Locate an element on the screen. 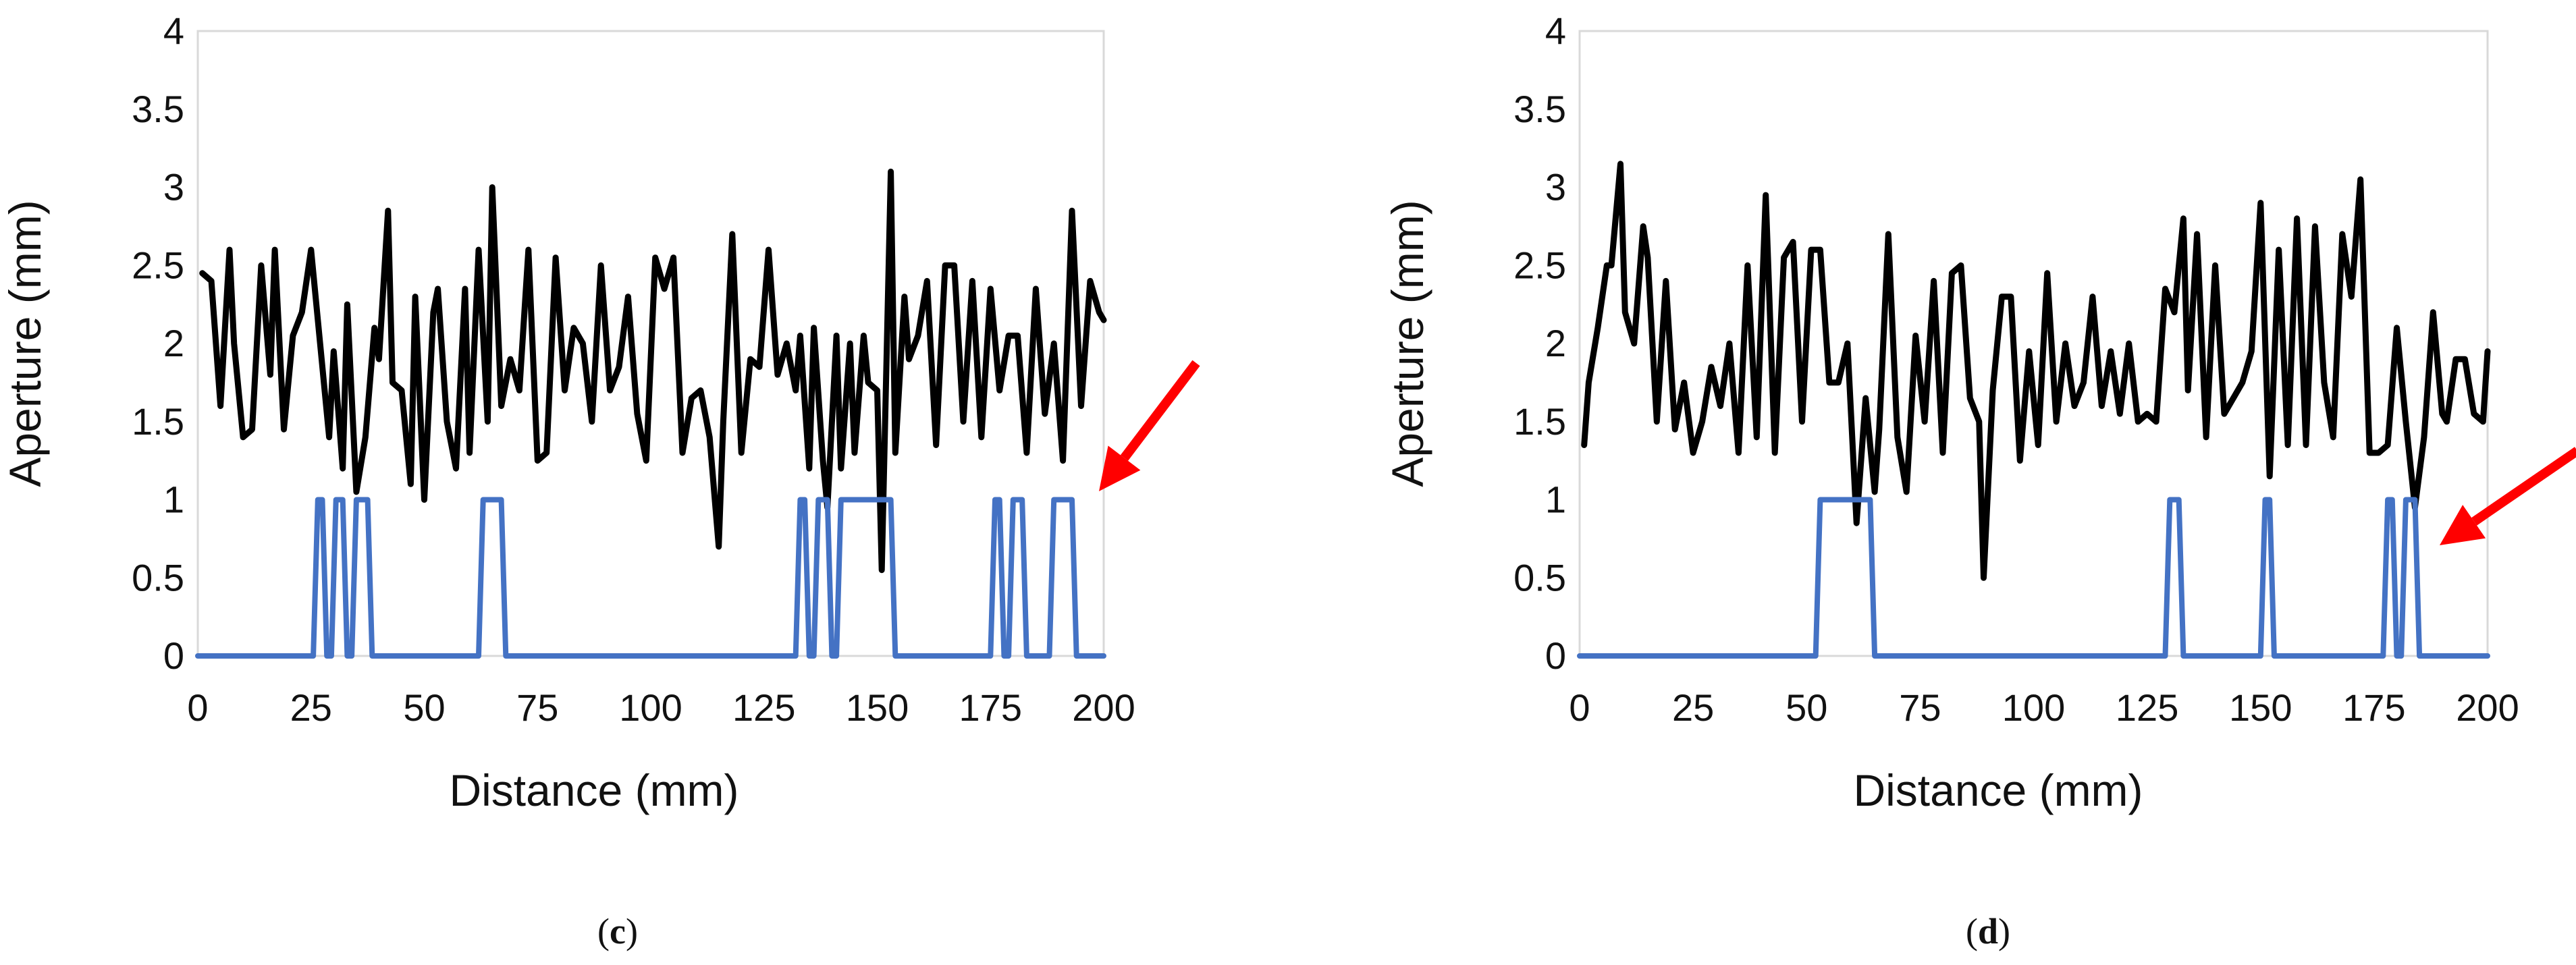 The image size is (2576, 965). panel-caption-letter: c is located at coordinates (618, 931).